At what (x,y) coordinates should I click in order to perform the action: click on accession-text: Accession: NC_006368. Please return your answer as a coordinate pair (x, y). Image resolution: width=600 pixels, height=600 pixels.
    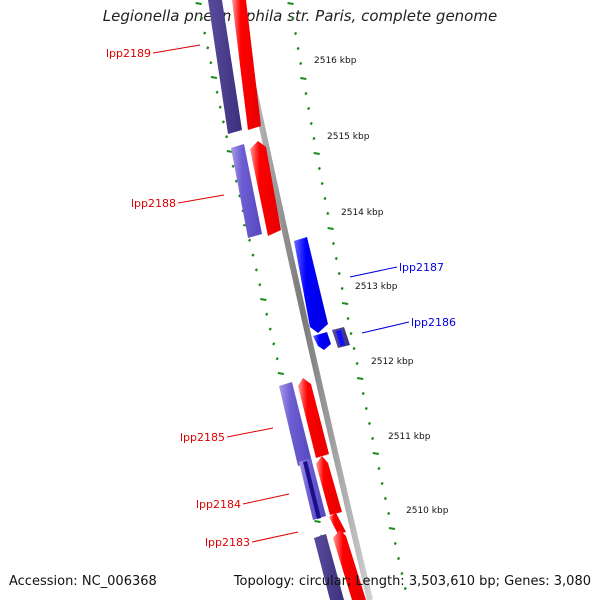
    Looking at the image, I should click on (83, 581).